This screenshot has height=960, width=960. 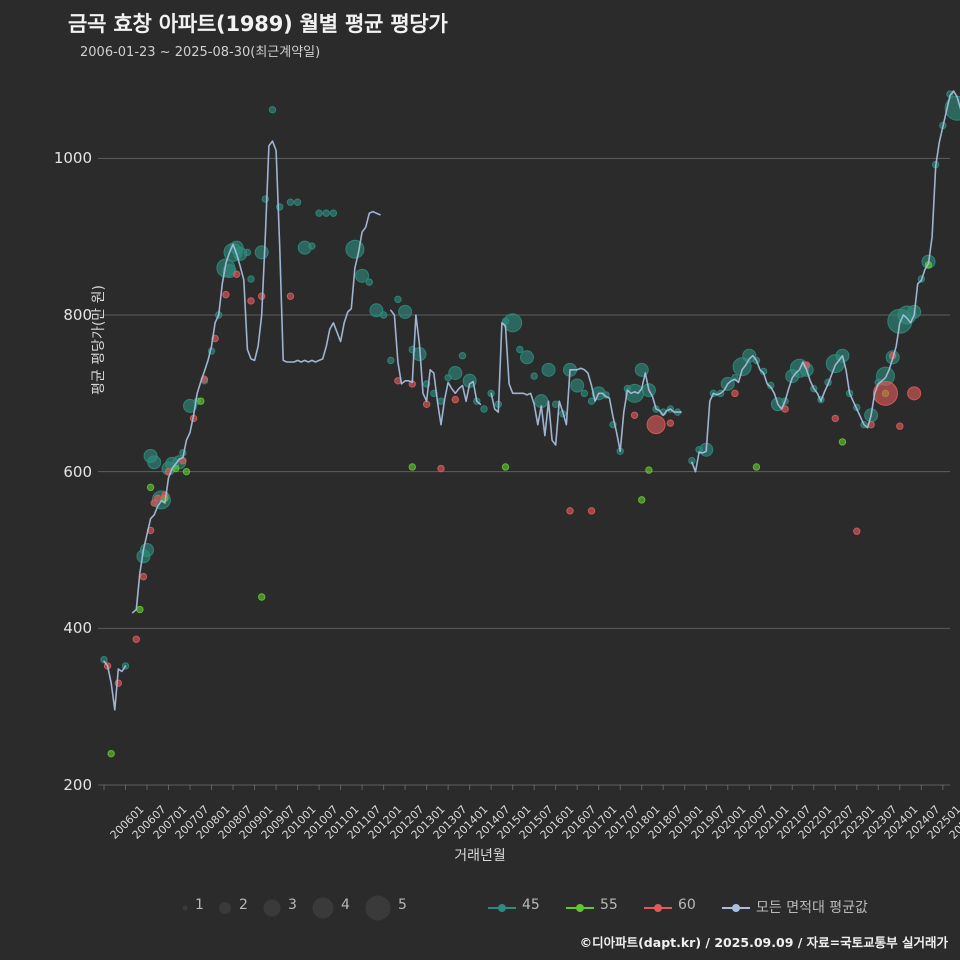 What do you see at coordinates (199, 905) in the screenshot?
I see `size-legend-label: 1` at bounding box center [199, 905].